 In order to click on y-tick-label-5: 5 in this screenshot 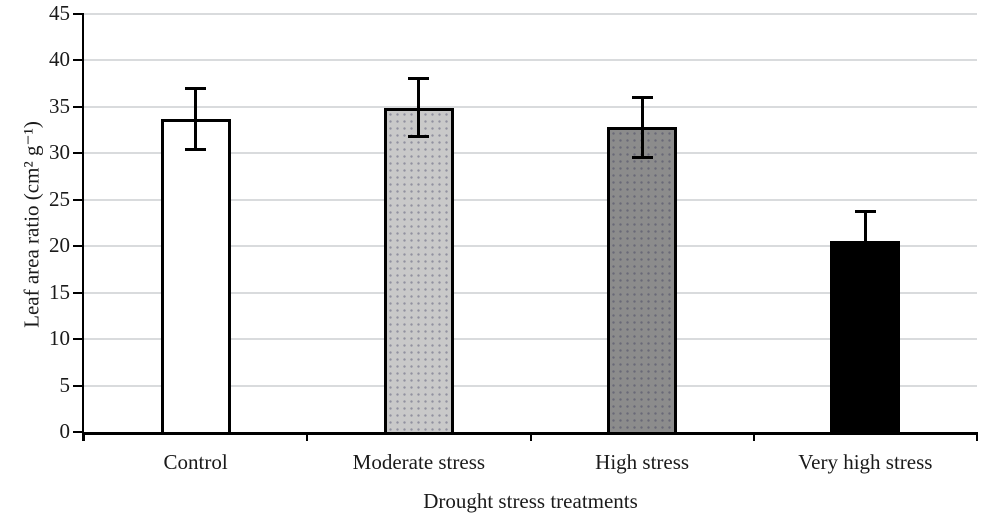, I will do `click(65, 384)`.